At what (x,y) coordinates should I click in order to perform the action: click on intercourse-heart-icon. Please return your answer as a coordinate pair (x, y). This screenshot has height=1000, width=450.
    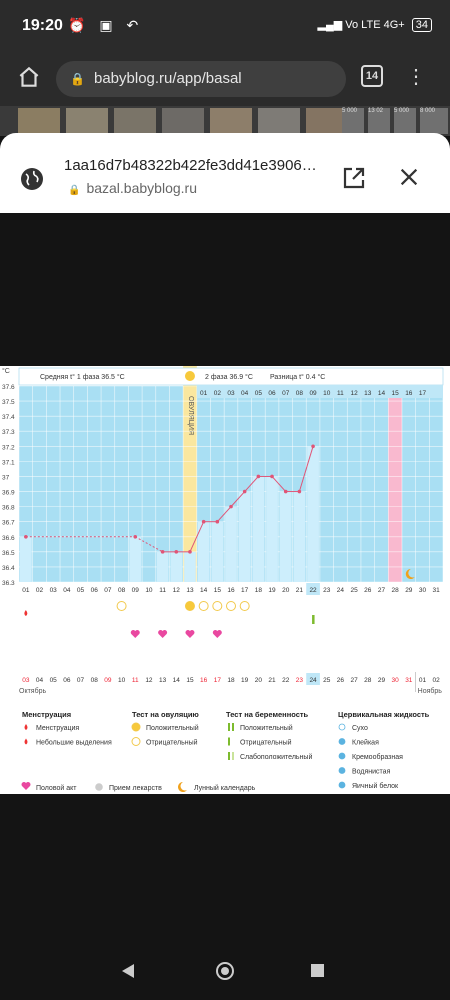
    Looking at the image, I should click on (163, 634).